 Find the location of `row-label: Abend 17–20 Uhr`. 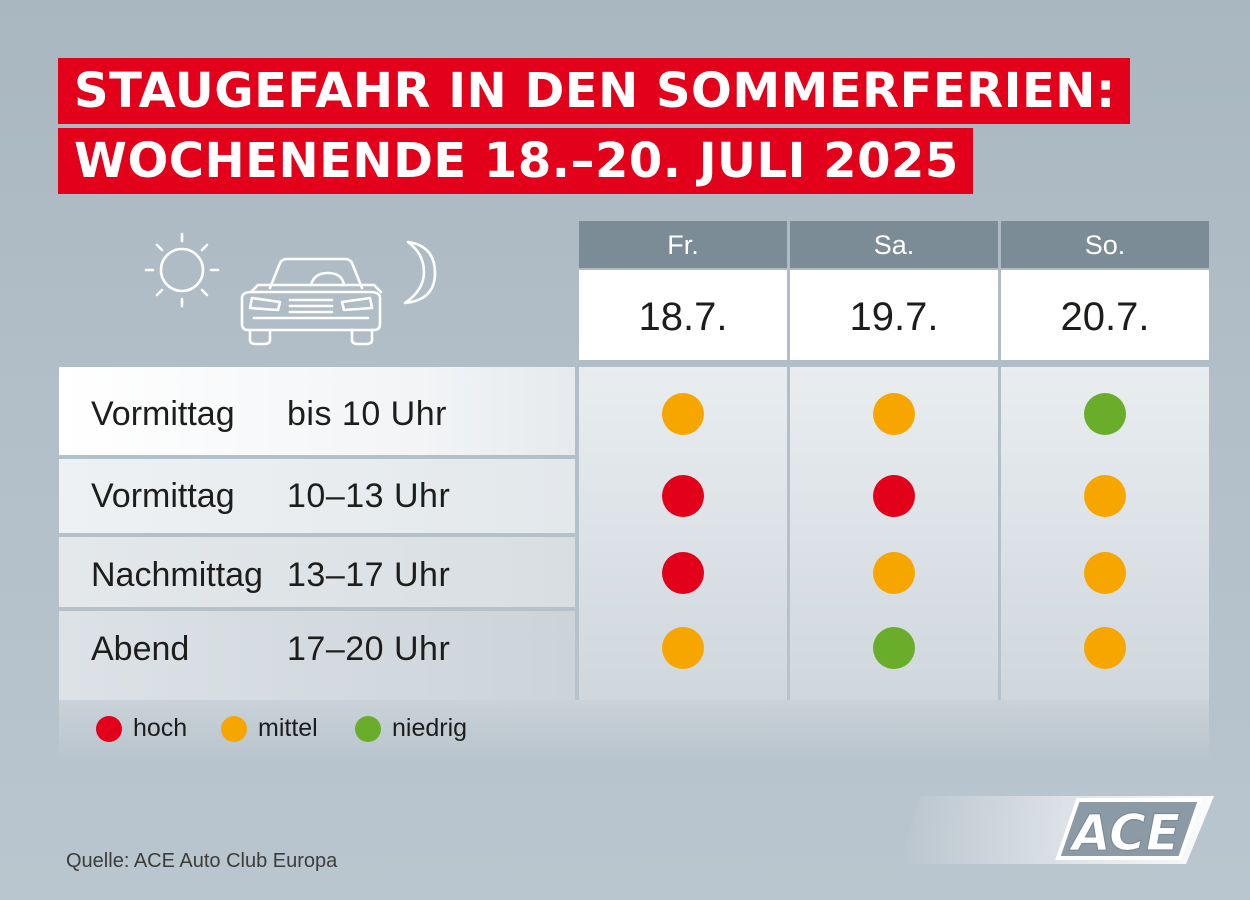

row-label: Abend 17–20 Uhr is located at coordinates (317, 655).